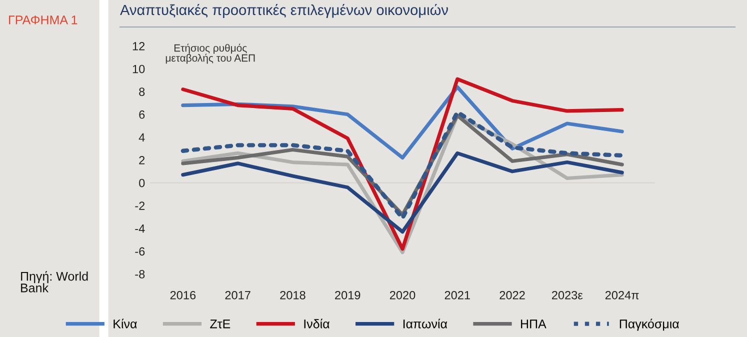  I want to click on text: Πηγή: World Bank, so click(54, 281).